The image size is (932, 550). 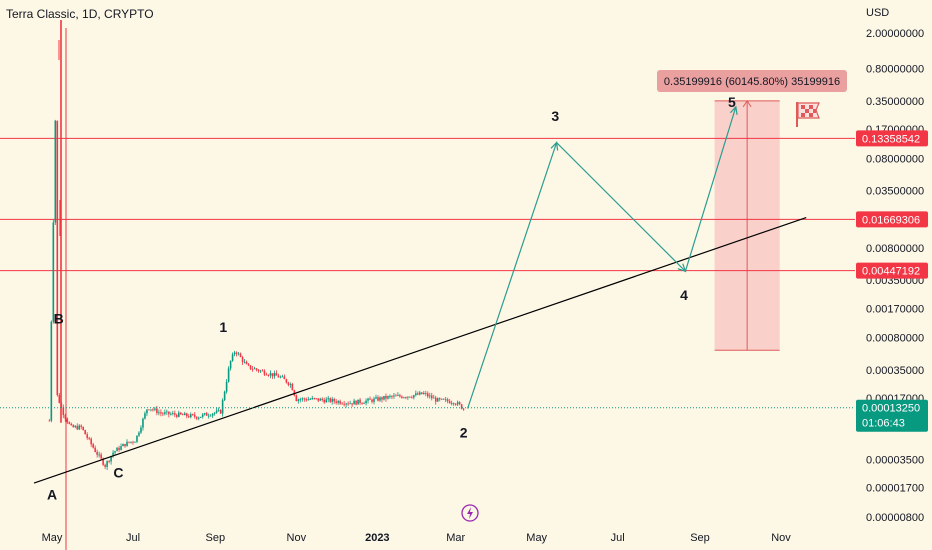 What do you see at coordinates (223, 327) in the screenshot?
I see `wave-label-1: 1` at bounding box center [223, 327].